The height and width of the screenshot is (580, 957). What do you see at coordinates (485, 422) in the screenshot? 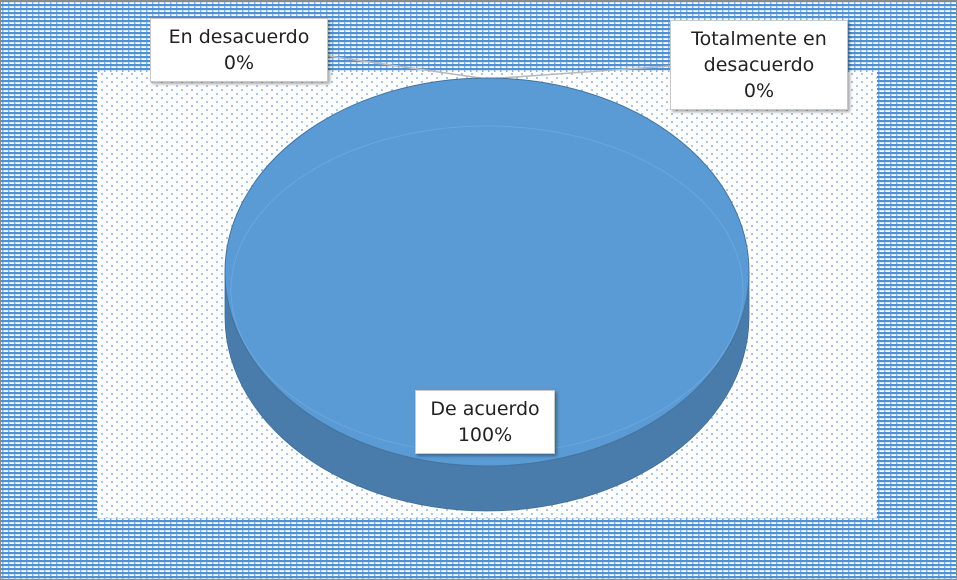
I see `data-label: De acuerdo 100%` at bounding box center [485, 422].